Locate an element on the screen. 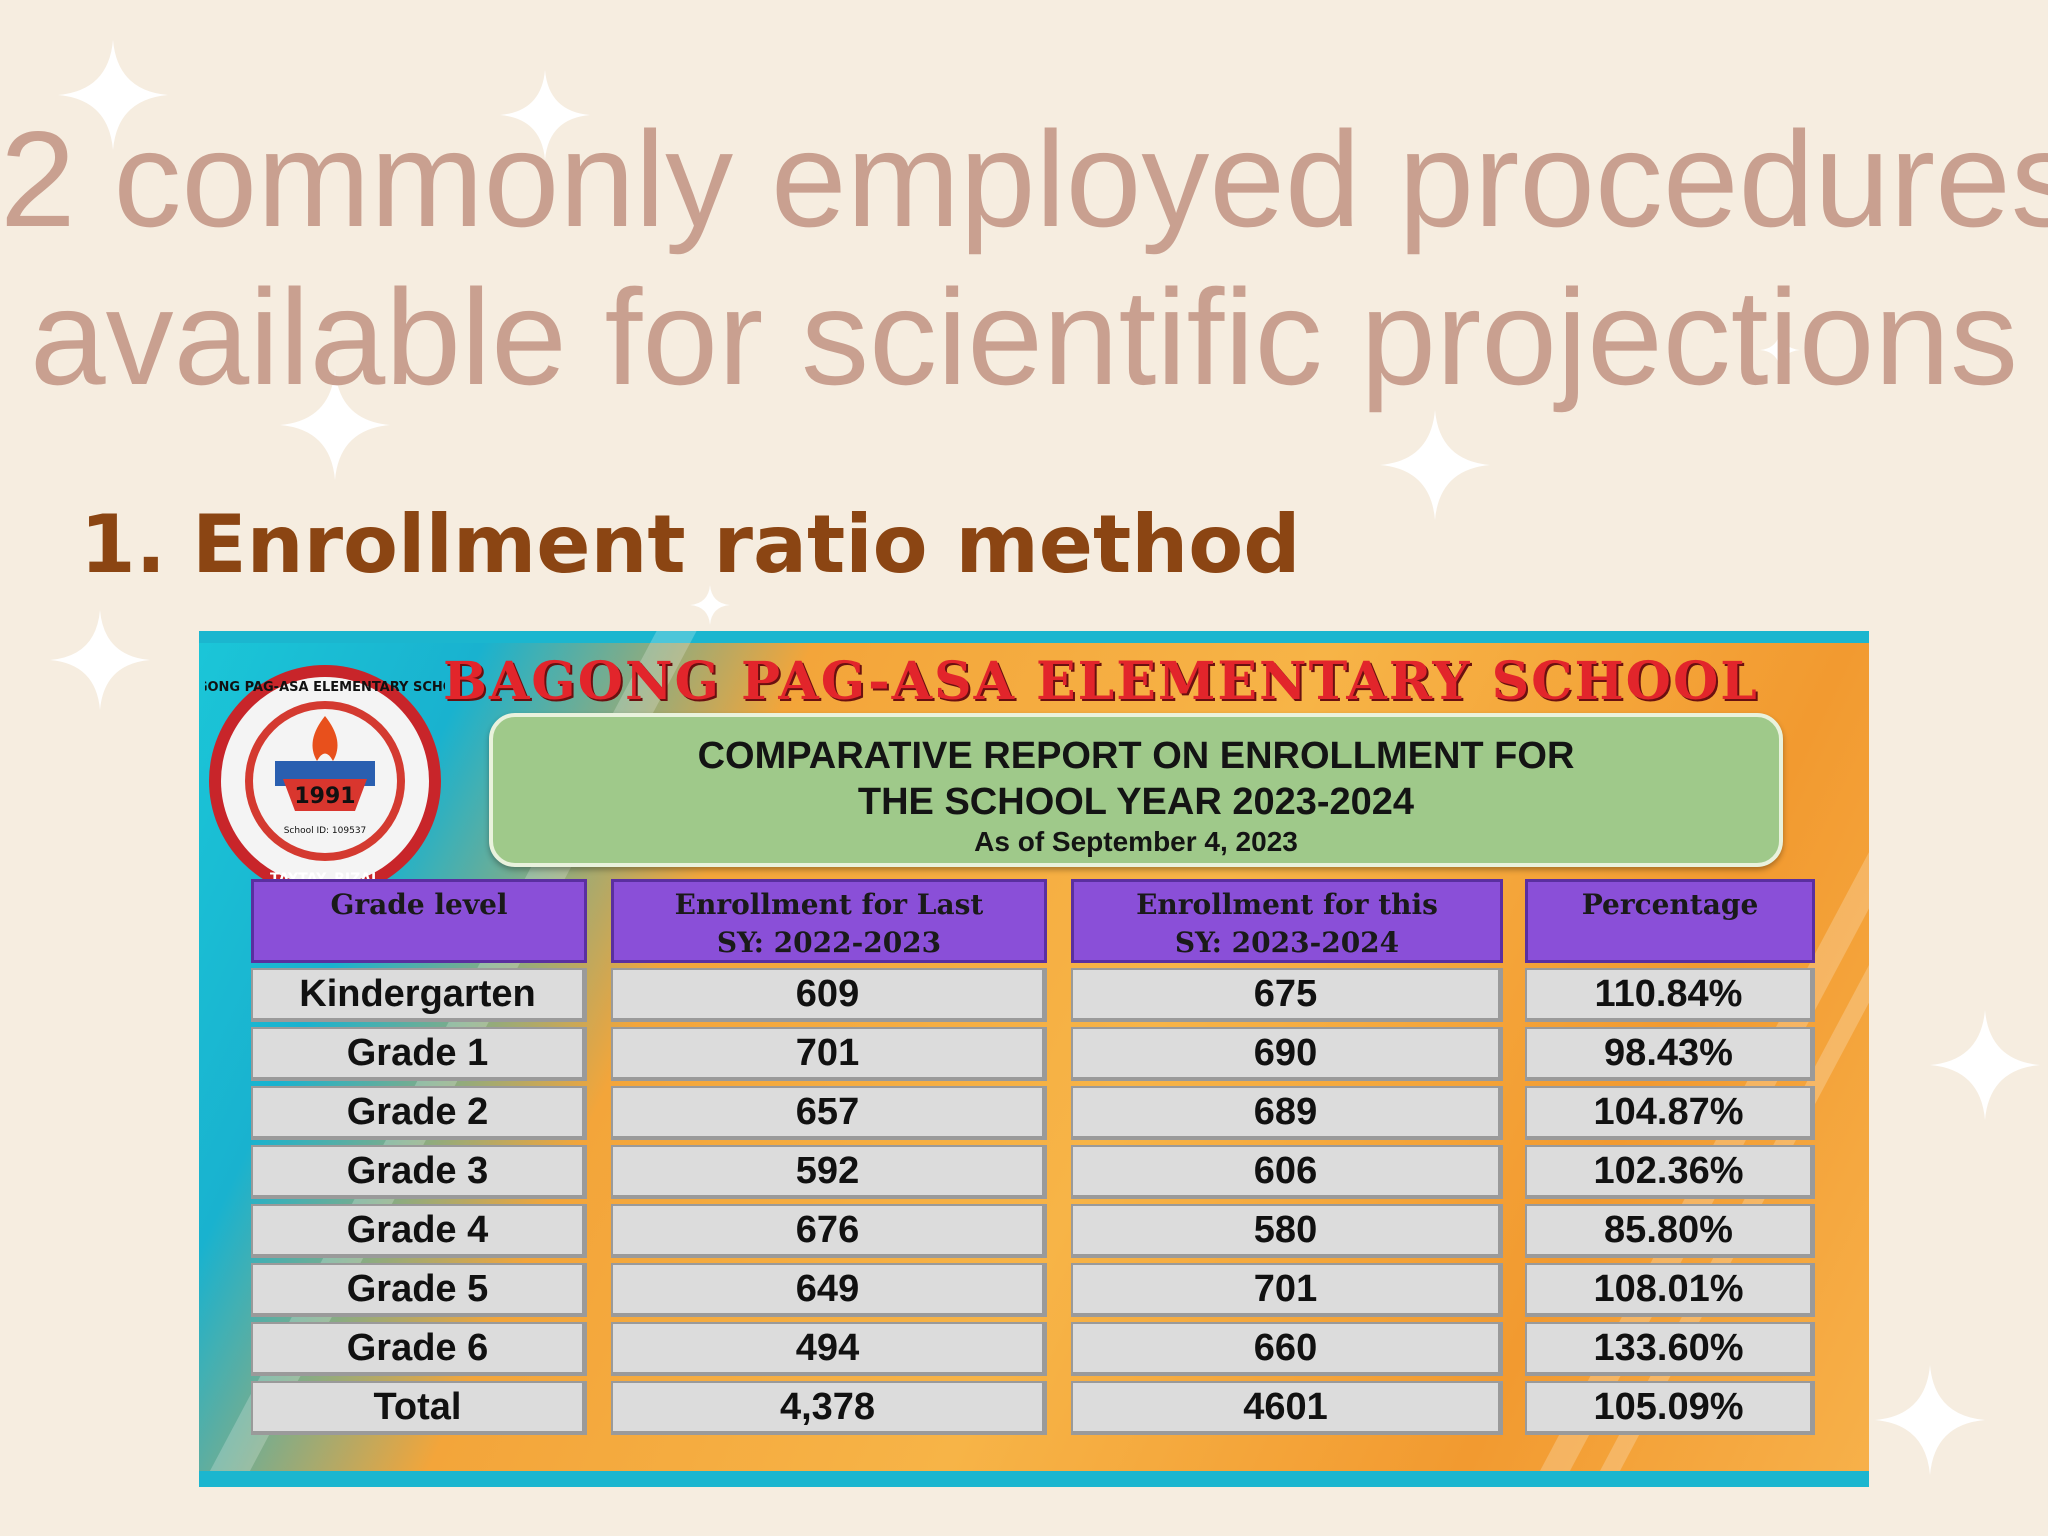  table-cell-pct: 85.80% is located at coordinates (1670, 1231).